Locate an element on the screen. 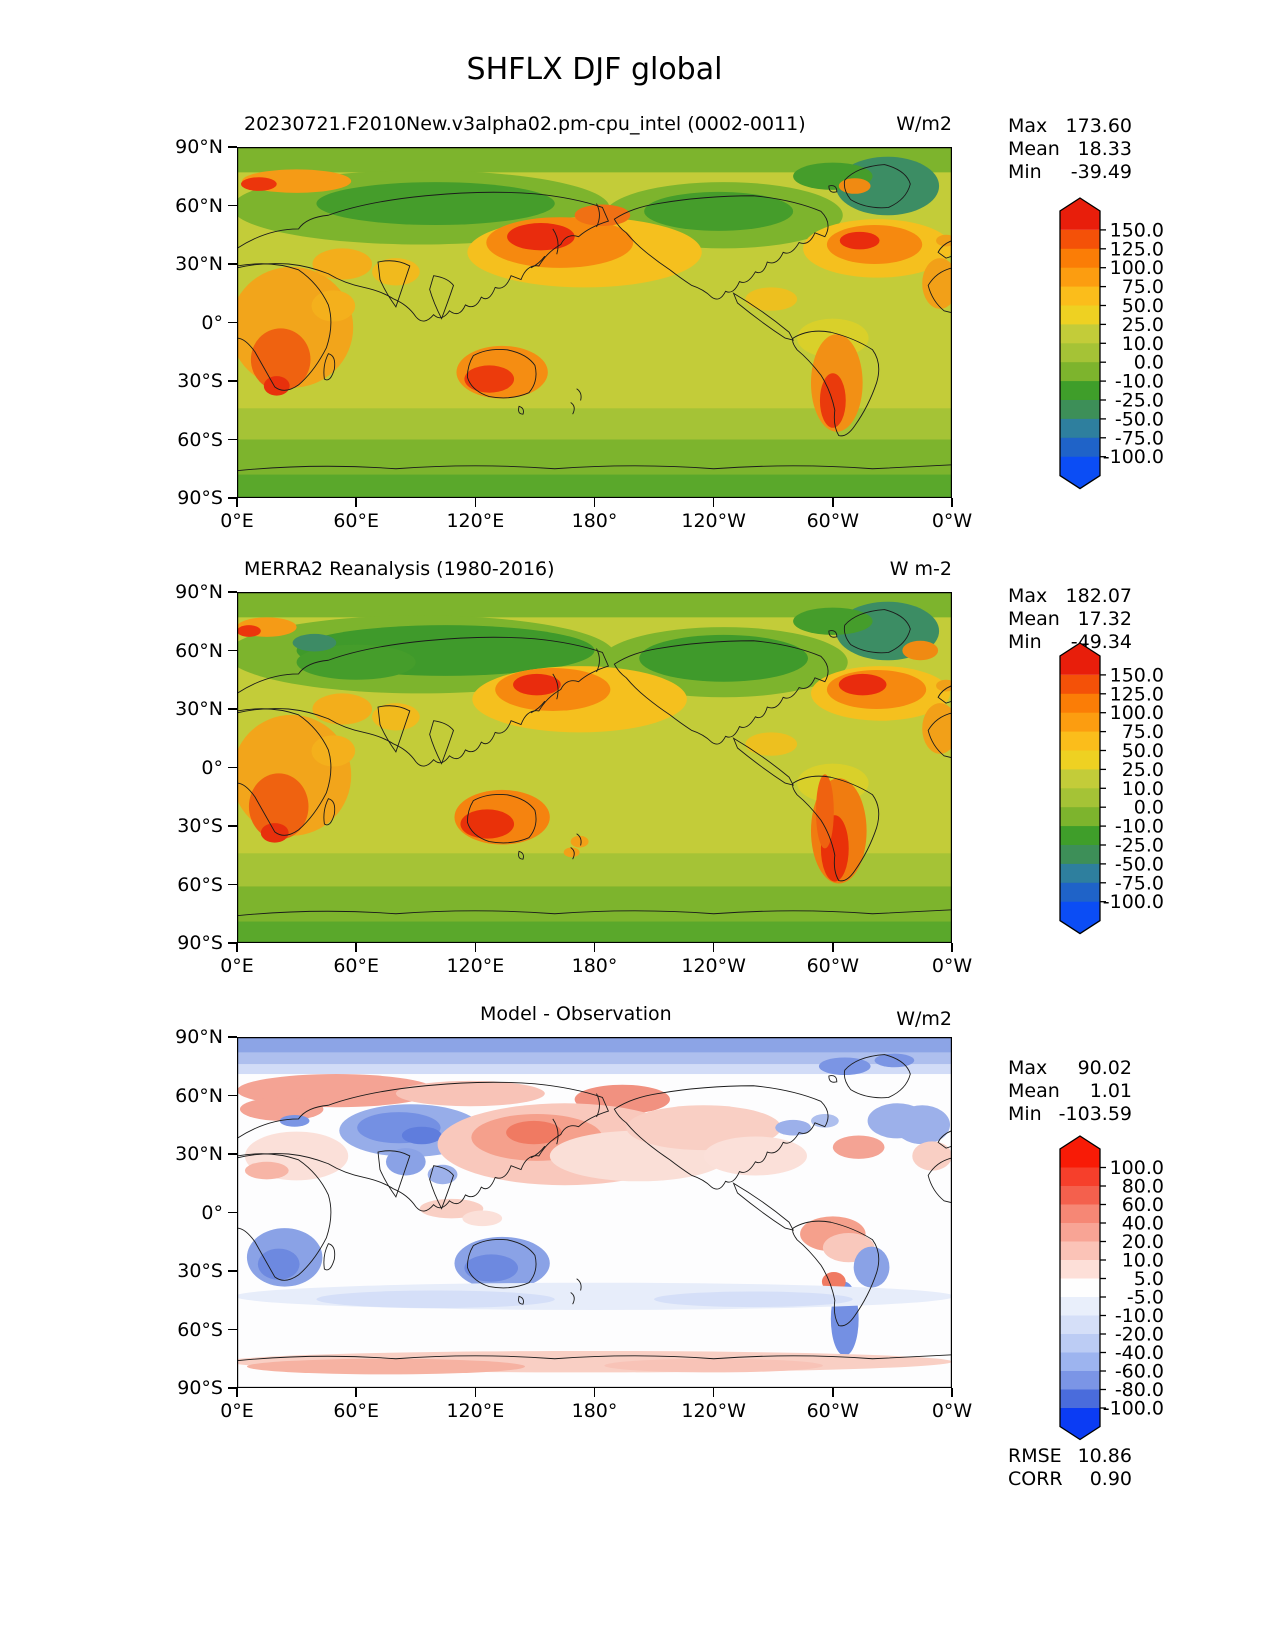 The image size is (1275, 1650). colorbar-arrow-over is located at coordinates (1080, 214).